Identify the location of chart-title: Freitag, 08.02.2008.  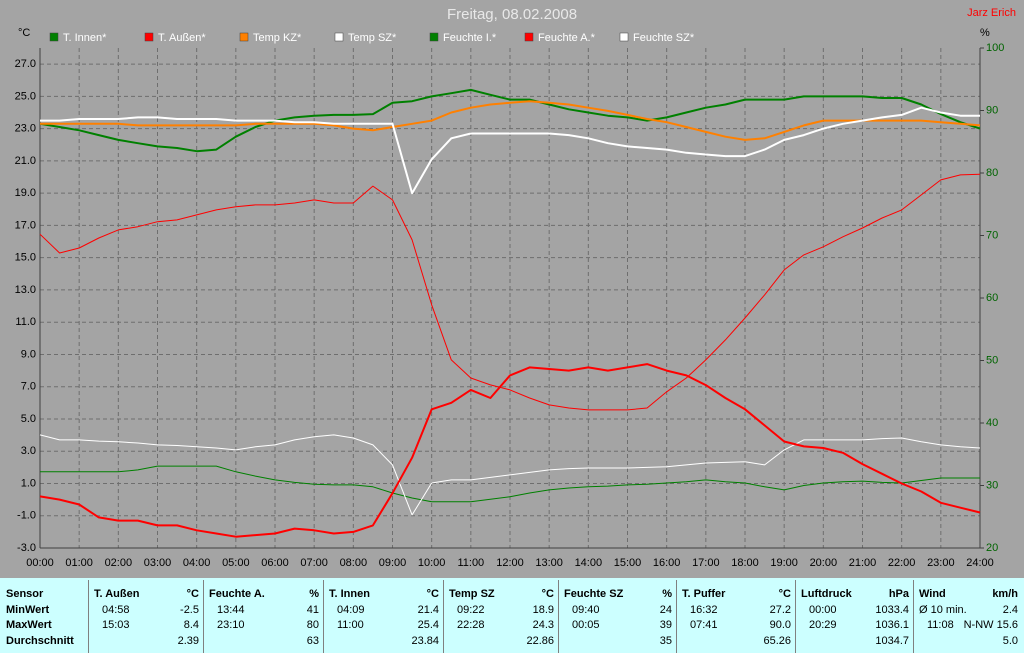
(512, 14).